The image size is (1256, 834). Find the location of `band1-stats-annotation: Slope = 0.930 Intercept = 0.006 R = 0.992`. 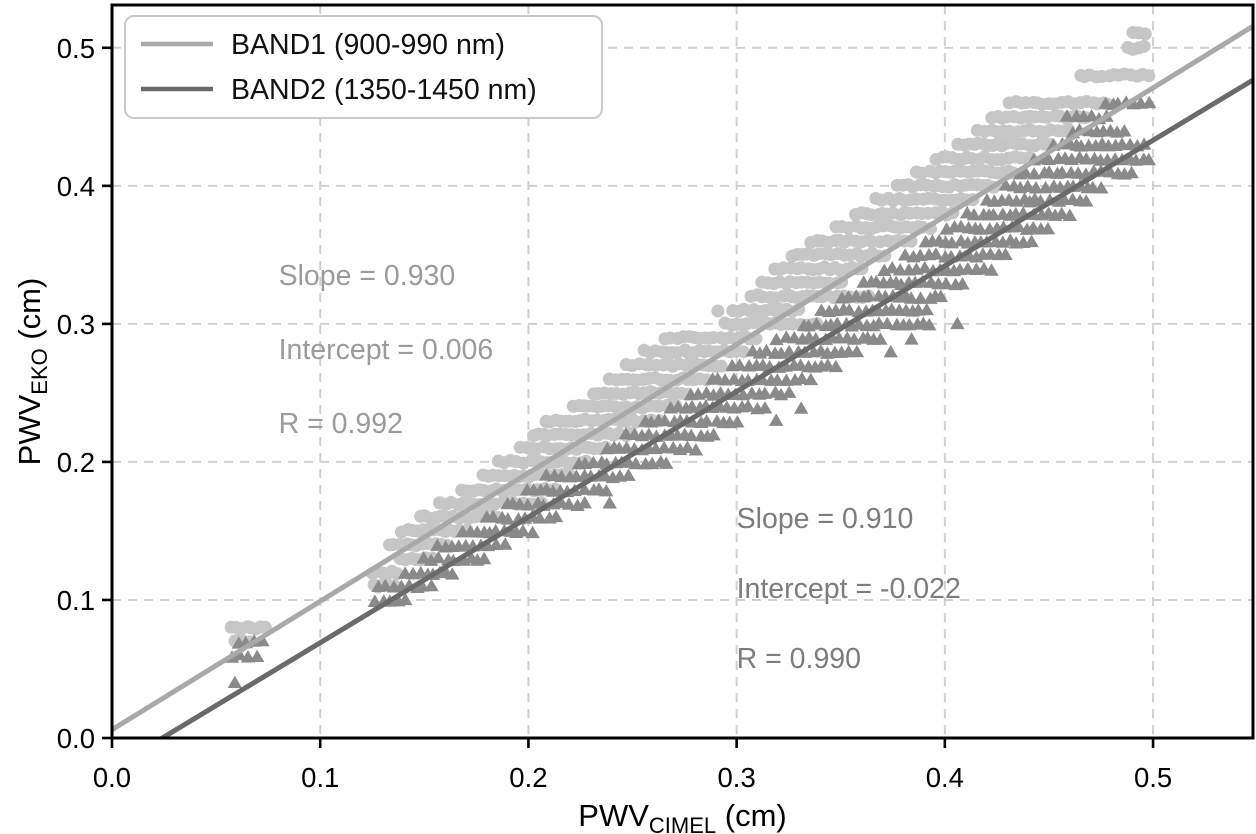

band1-stats-annotation: Slope = 0.930 Intercept = 0.006 R = 0.992 is located at coordinates (386, 350).